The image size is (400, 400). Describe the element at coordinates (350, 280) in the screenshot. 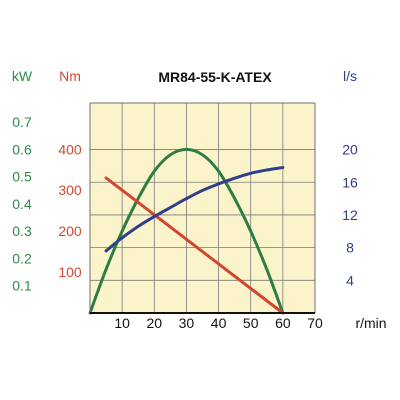

I see `ls-tick-label: 4` at that location.